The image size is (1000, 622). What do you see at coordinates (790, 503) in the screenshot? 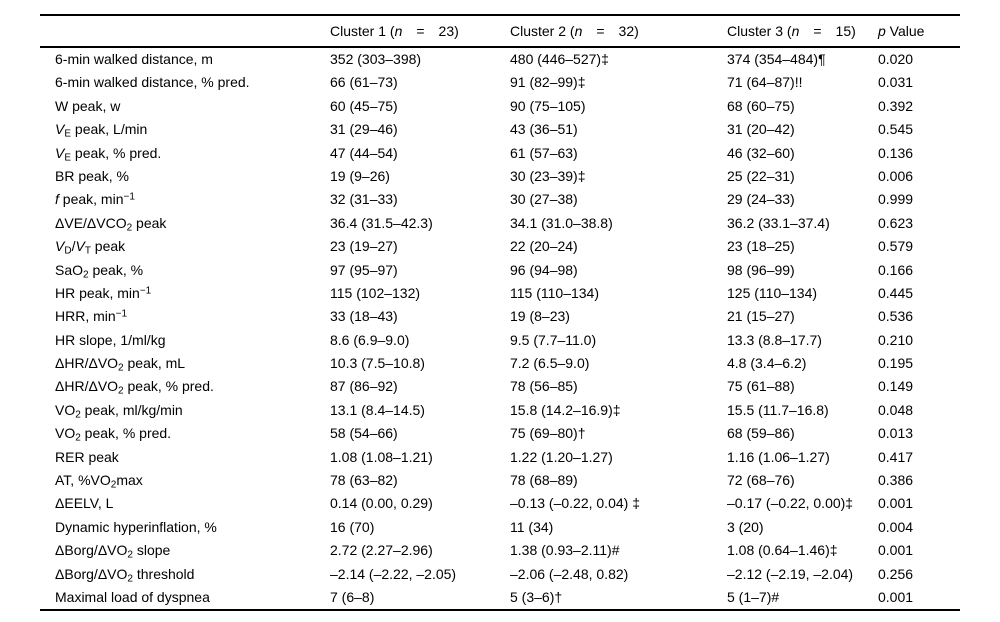
I see `cluster3-value: –0.17 (–0.22, 0.00)‡` at bounding box center [790, 503].